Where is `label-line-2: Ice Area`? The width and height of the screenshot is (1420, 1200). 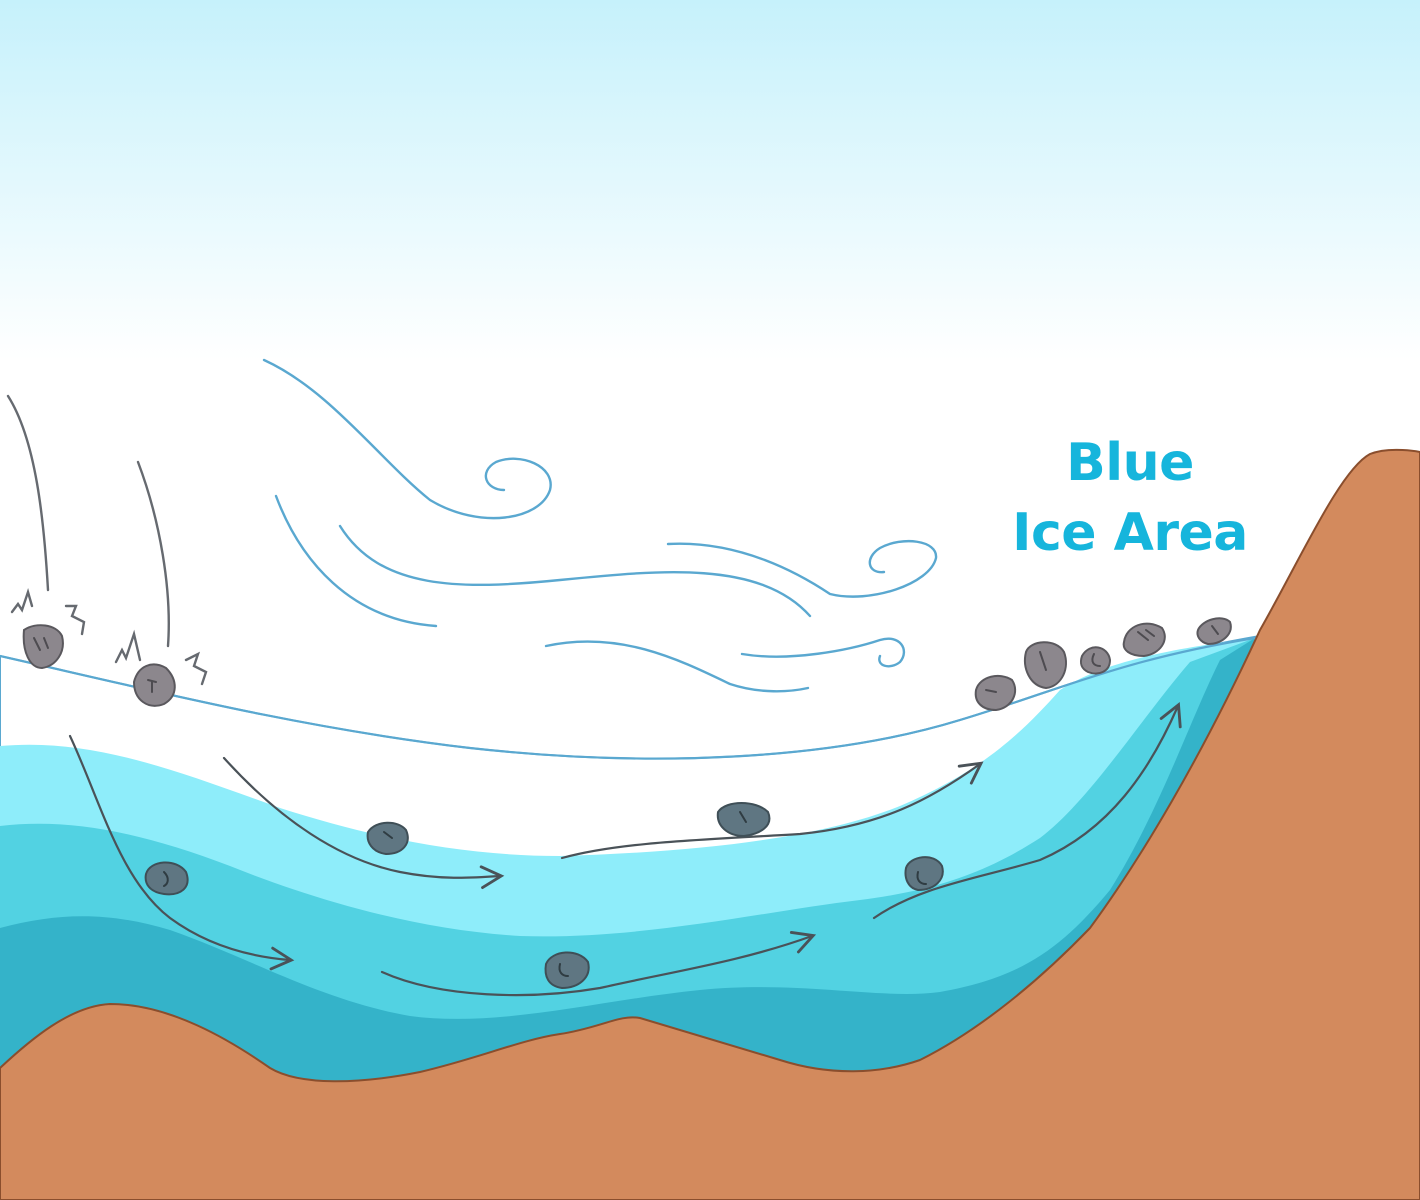 label-line-2: Ice Area is located at coordinates (1130, 533).